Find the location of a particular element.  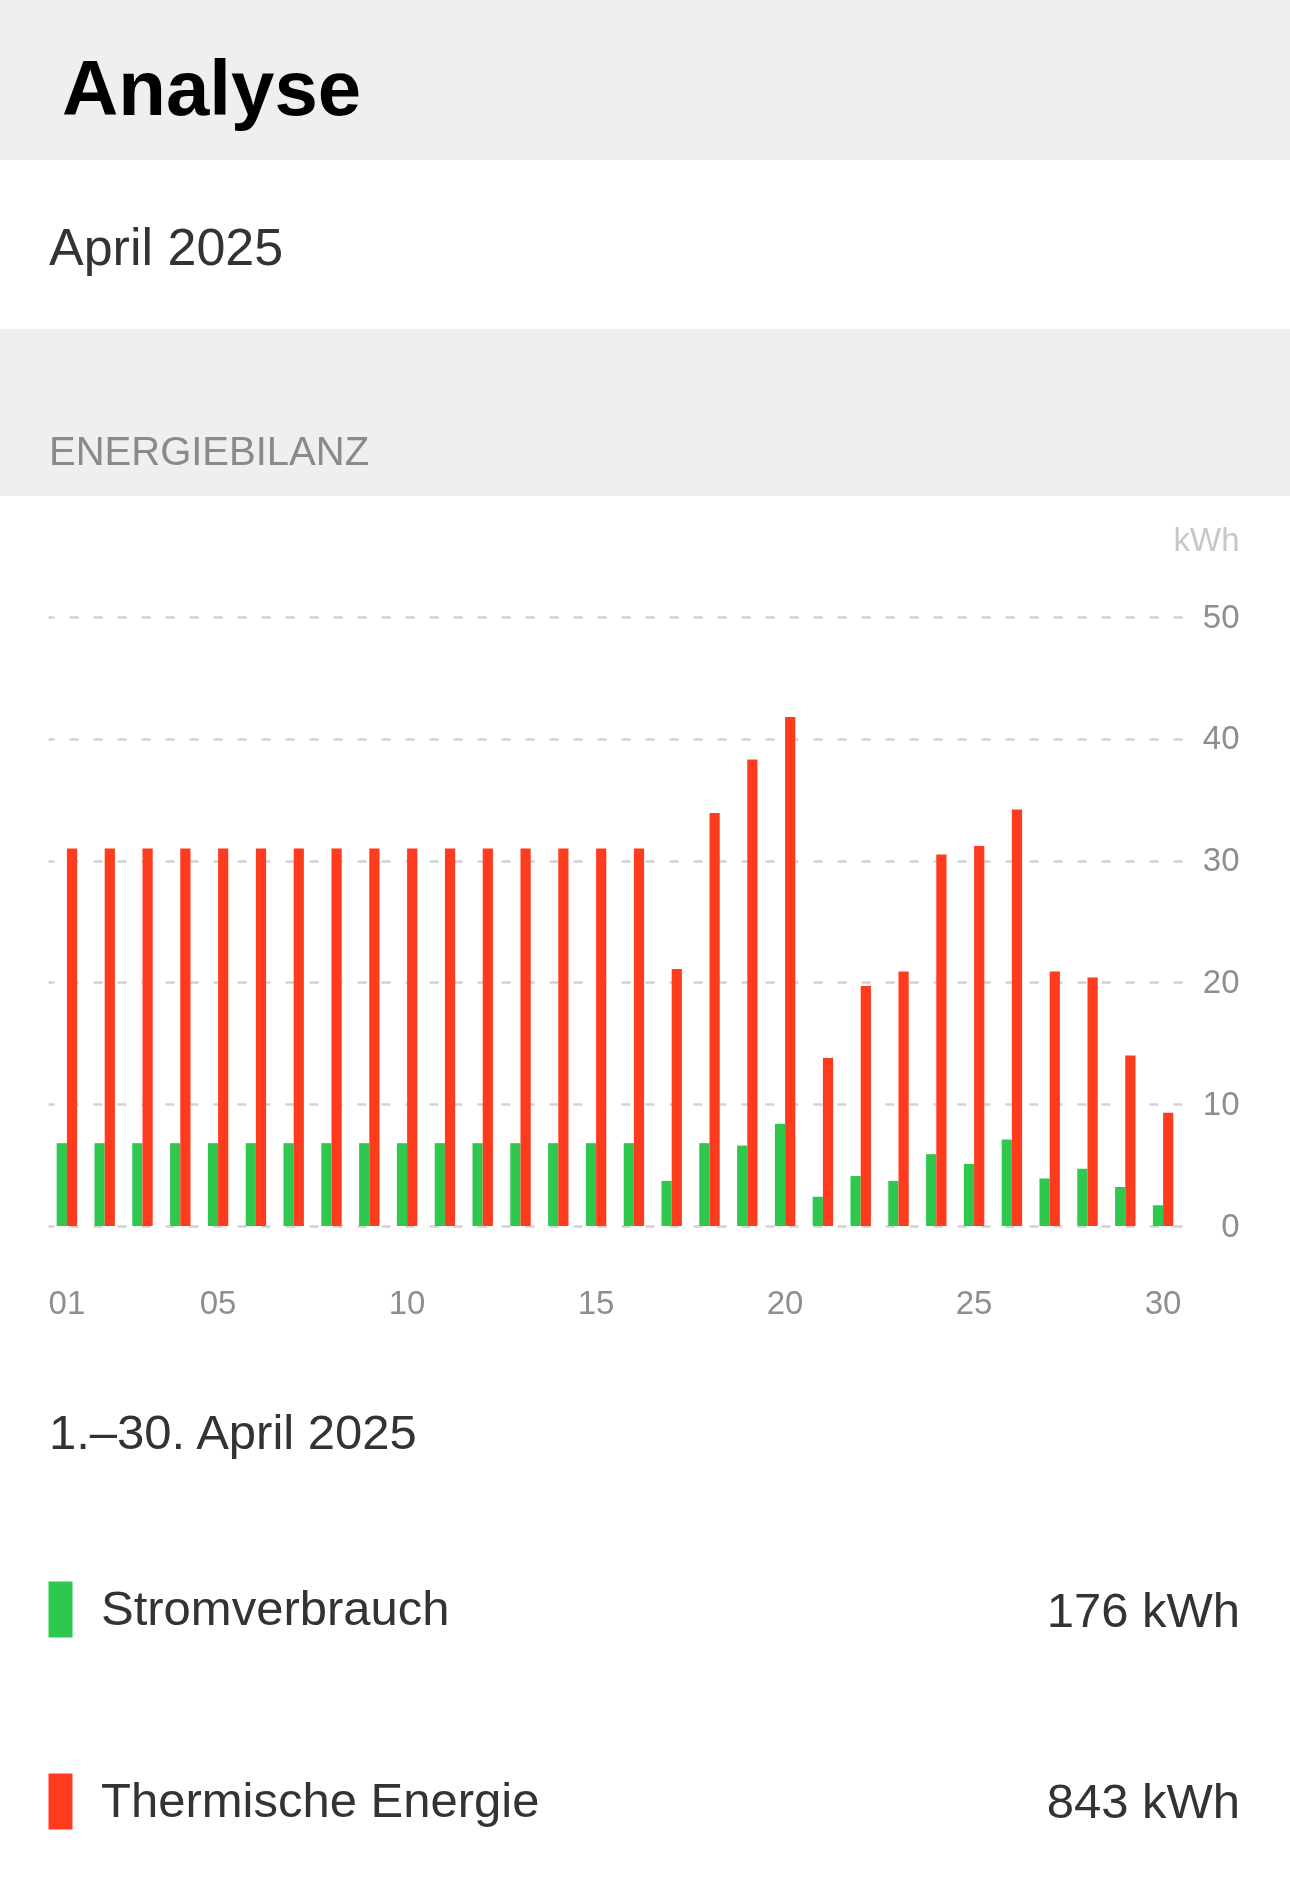

chart-title: Analyse is located at coordinates (212, 88).